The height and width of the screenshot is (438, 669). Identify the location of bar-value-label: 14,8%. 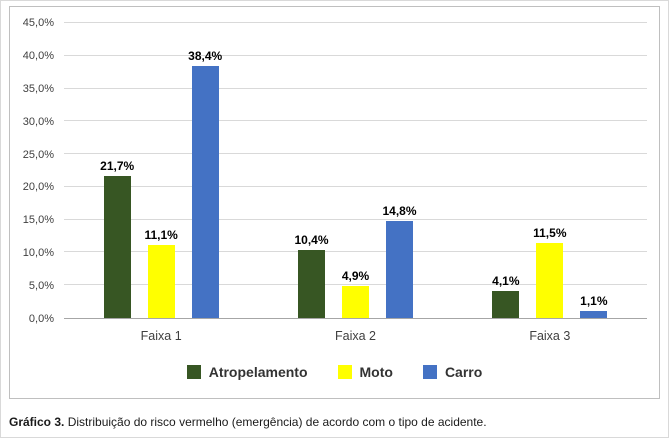
(399, 210).